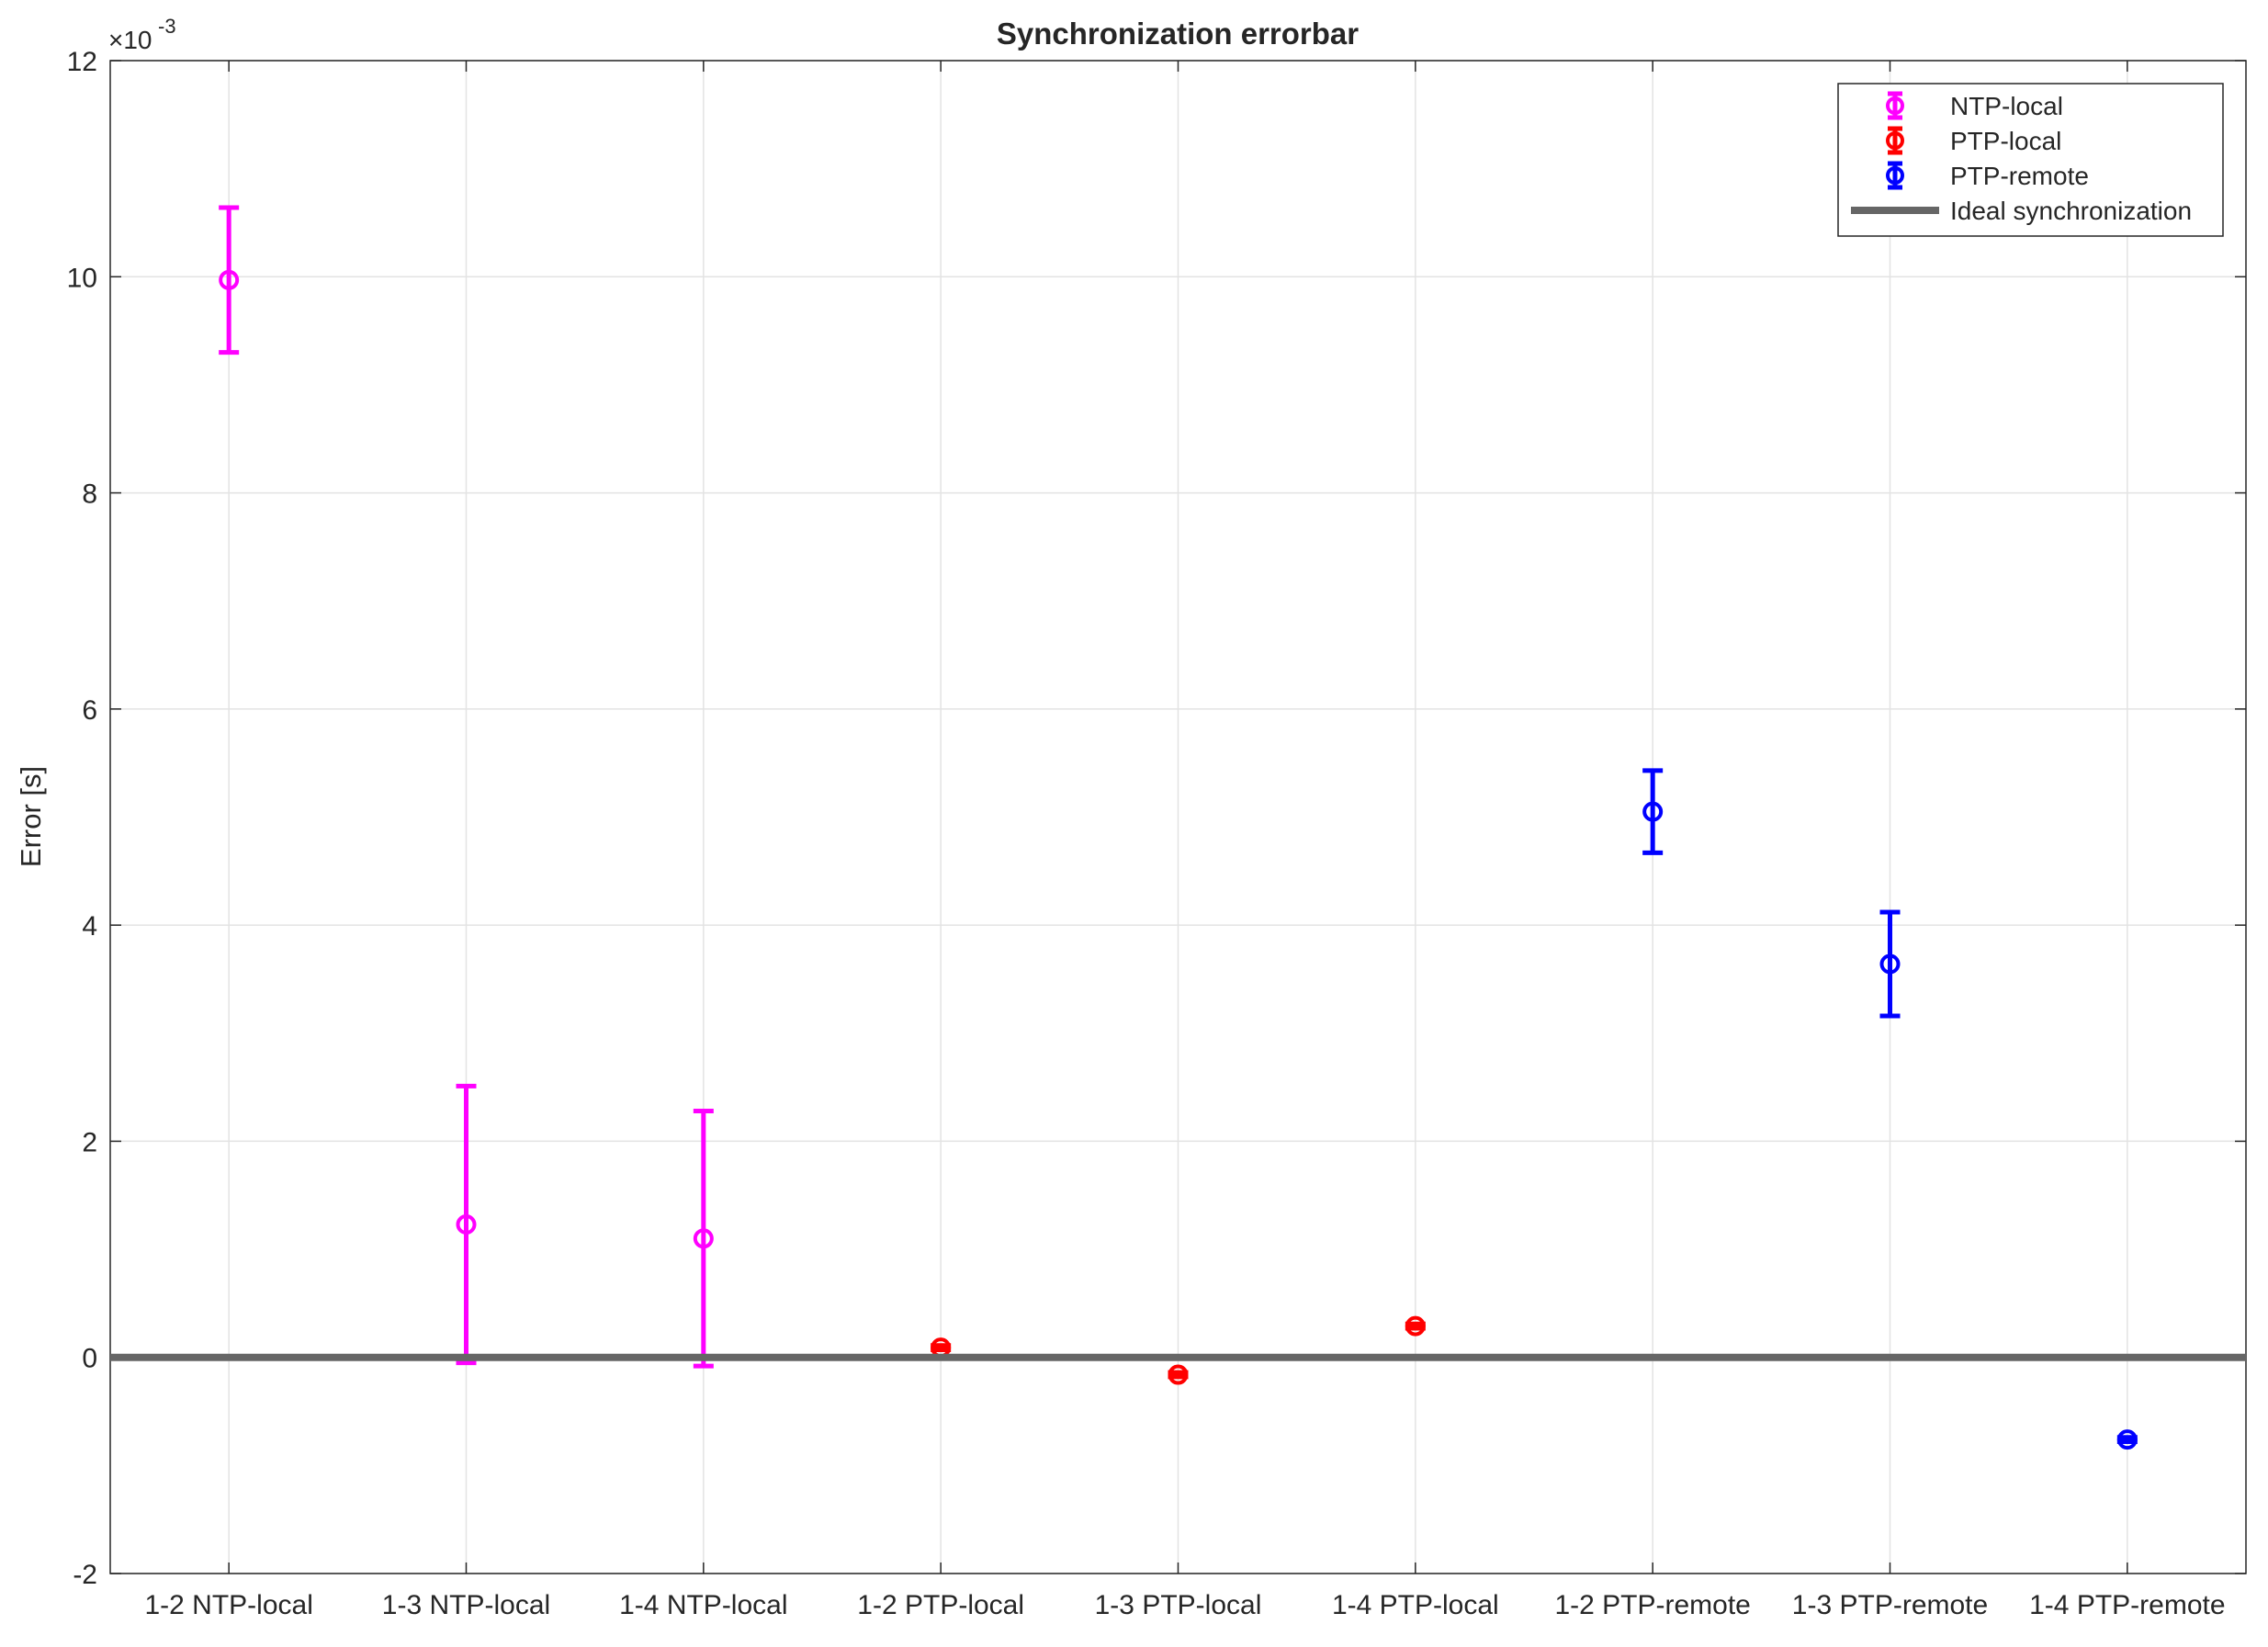 This screenshot has width=2268, height=1647. What do you see at coordinates (1178, 34) in the screenshot?
I see `chart-title: Synchronization errorbar` at bounding box center [1178, 34].